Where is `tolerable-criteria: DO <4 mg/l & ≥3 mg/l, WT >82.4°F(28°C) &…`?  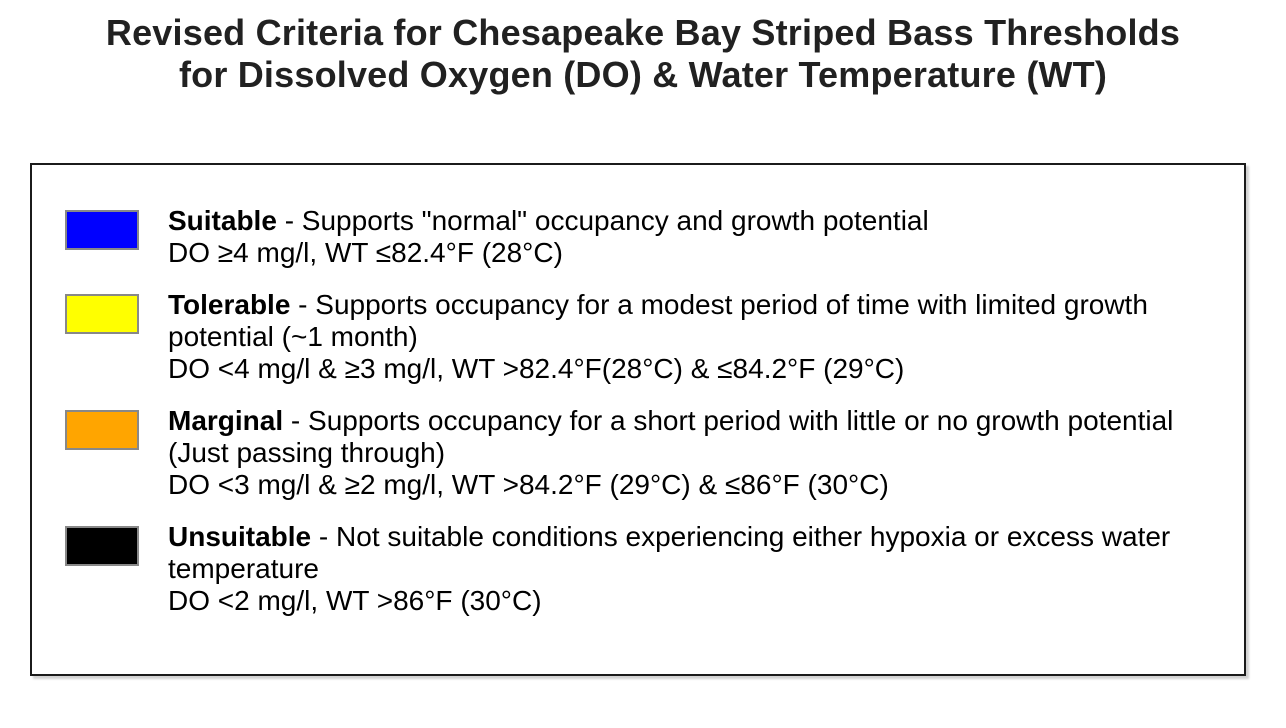
tolerable-criteria: DO <4 mg/l & ≥3 mg/l, WT >82.4°F(28°C) &… is located at coordinates (536, 368).